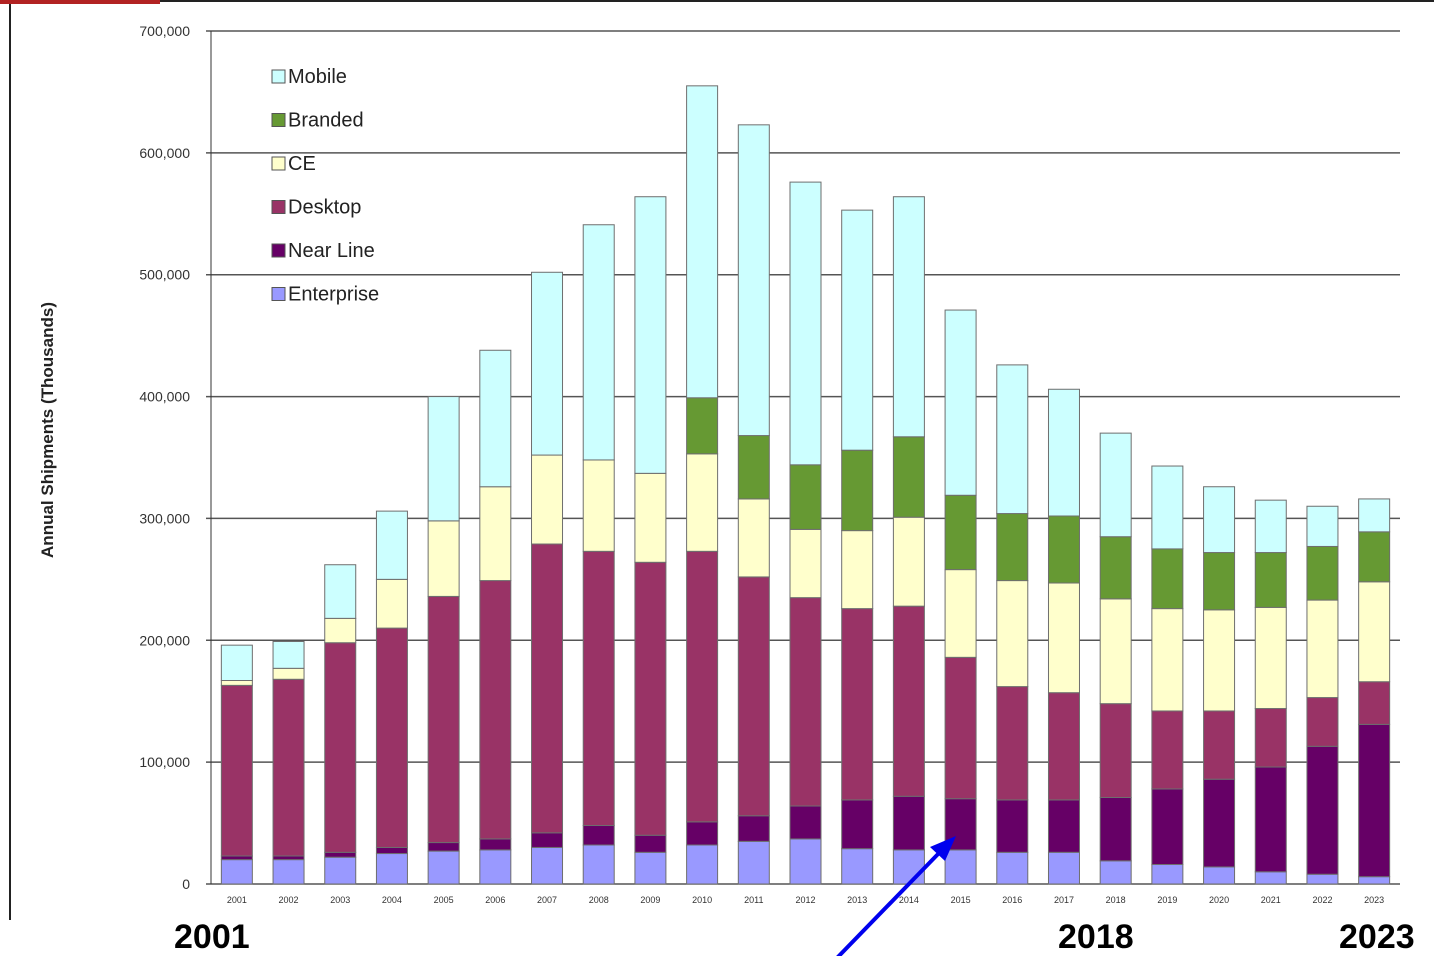 The width and height of the screenshot is (1434, 956). Describe the element at coordinates (302, 164) in the screenshot. I see `legend-label: CE` at that location.